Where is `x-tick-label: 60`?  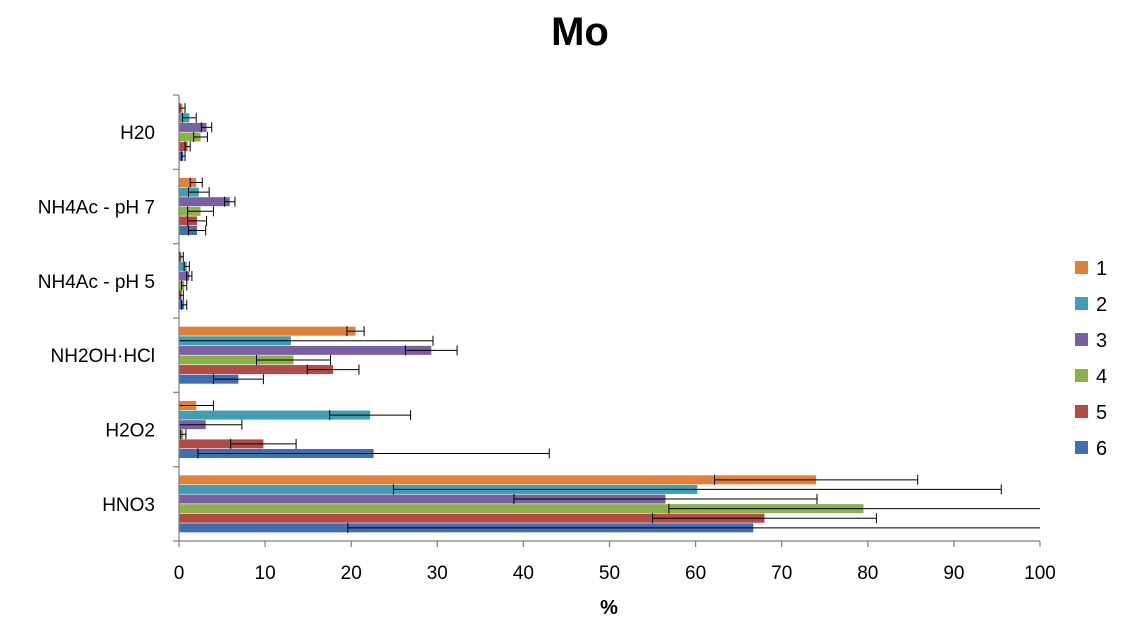 x-tick-label: 60 is located at coordinates (695, 573).